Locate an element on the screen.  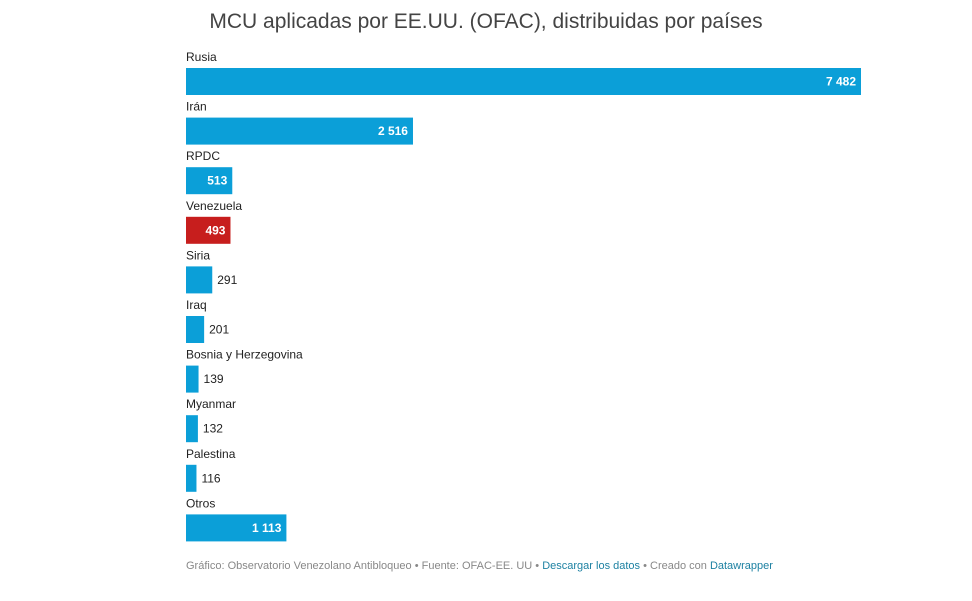
value-label: 493 is located at coordinates (215, 230).